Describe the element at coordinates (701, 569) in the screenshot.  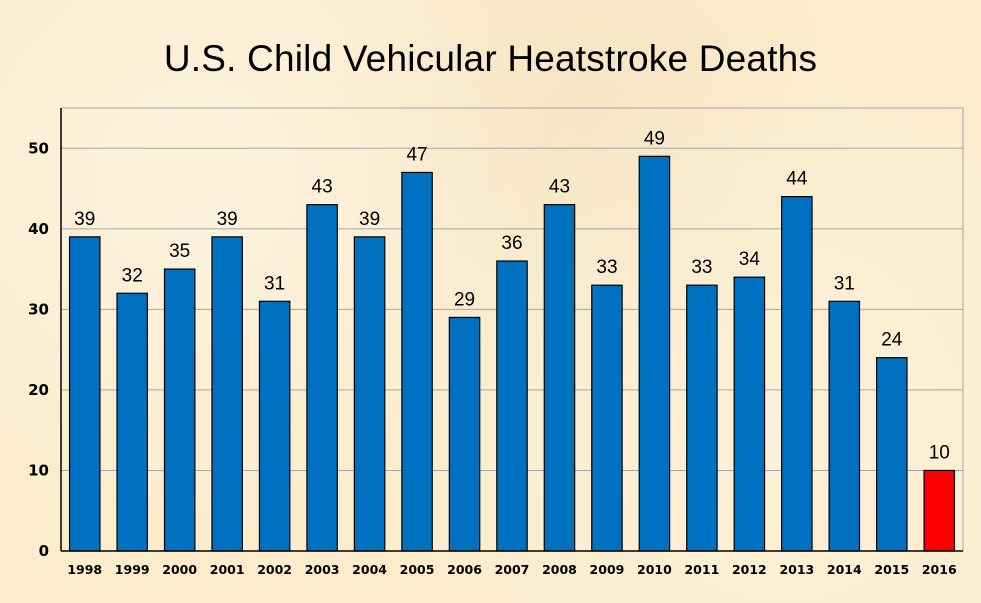
I see `x-tick-label-2011: 2011` at that location.